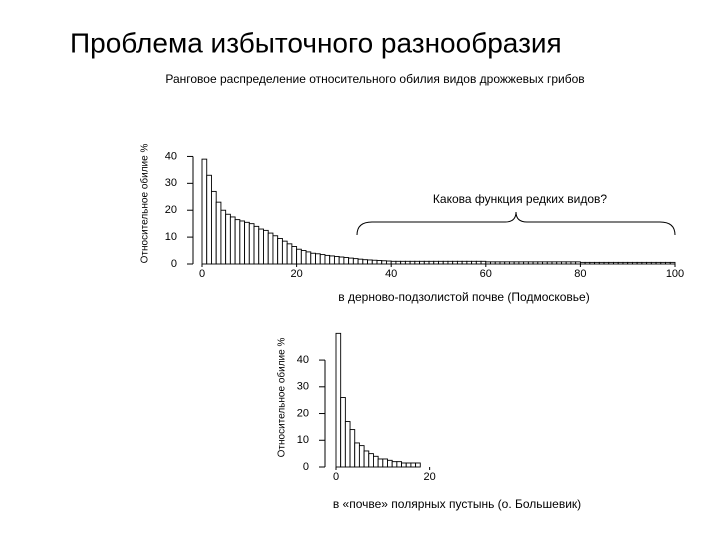 The width and height of the screenshot is (720, 540). Describe the element at coordinates (316, 42) in the screenshot. I see `slide-title: Проблема избыточного разнообразия` at that location.